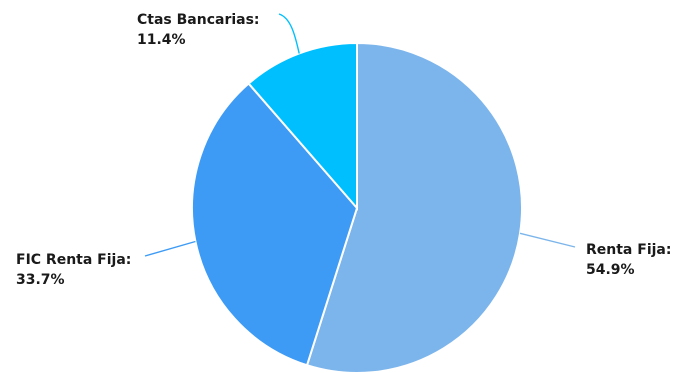 The height and width of the screenshot is (373, 675). Describe the element at coordinates (198, 20) in the screenshot. I see `slice-label-ctas-bancarias: Ctas Bancarias:` at that location.